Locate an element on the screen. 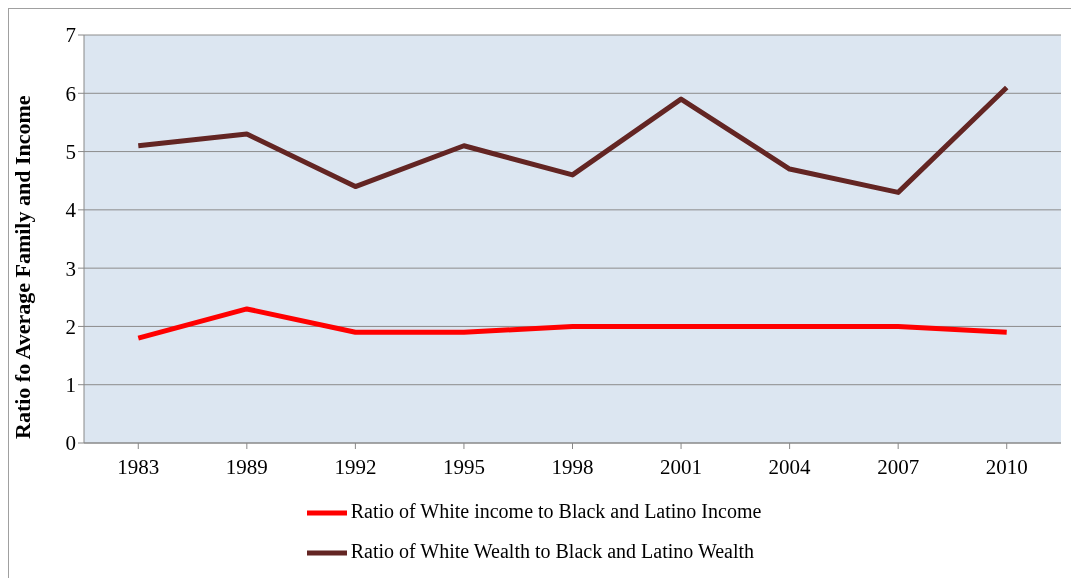 Image resolution: width=1071 pixels, height=578 pixels. y-tick-label: 6 is located at coordinates (70, 93).